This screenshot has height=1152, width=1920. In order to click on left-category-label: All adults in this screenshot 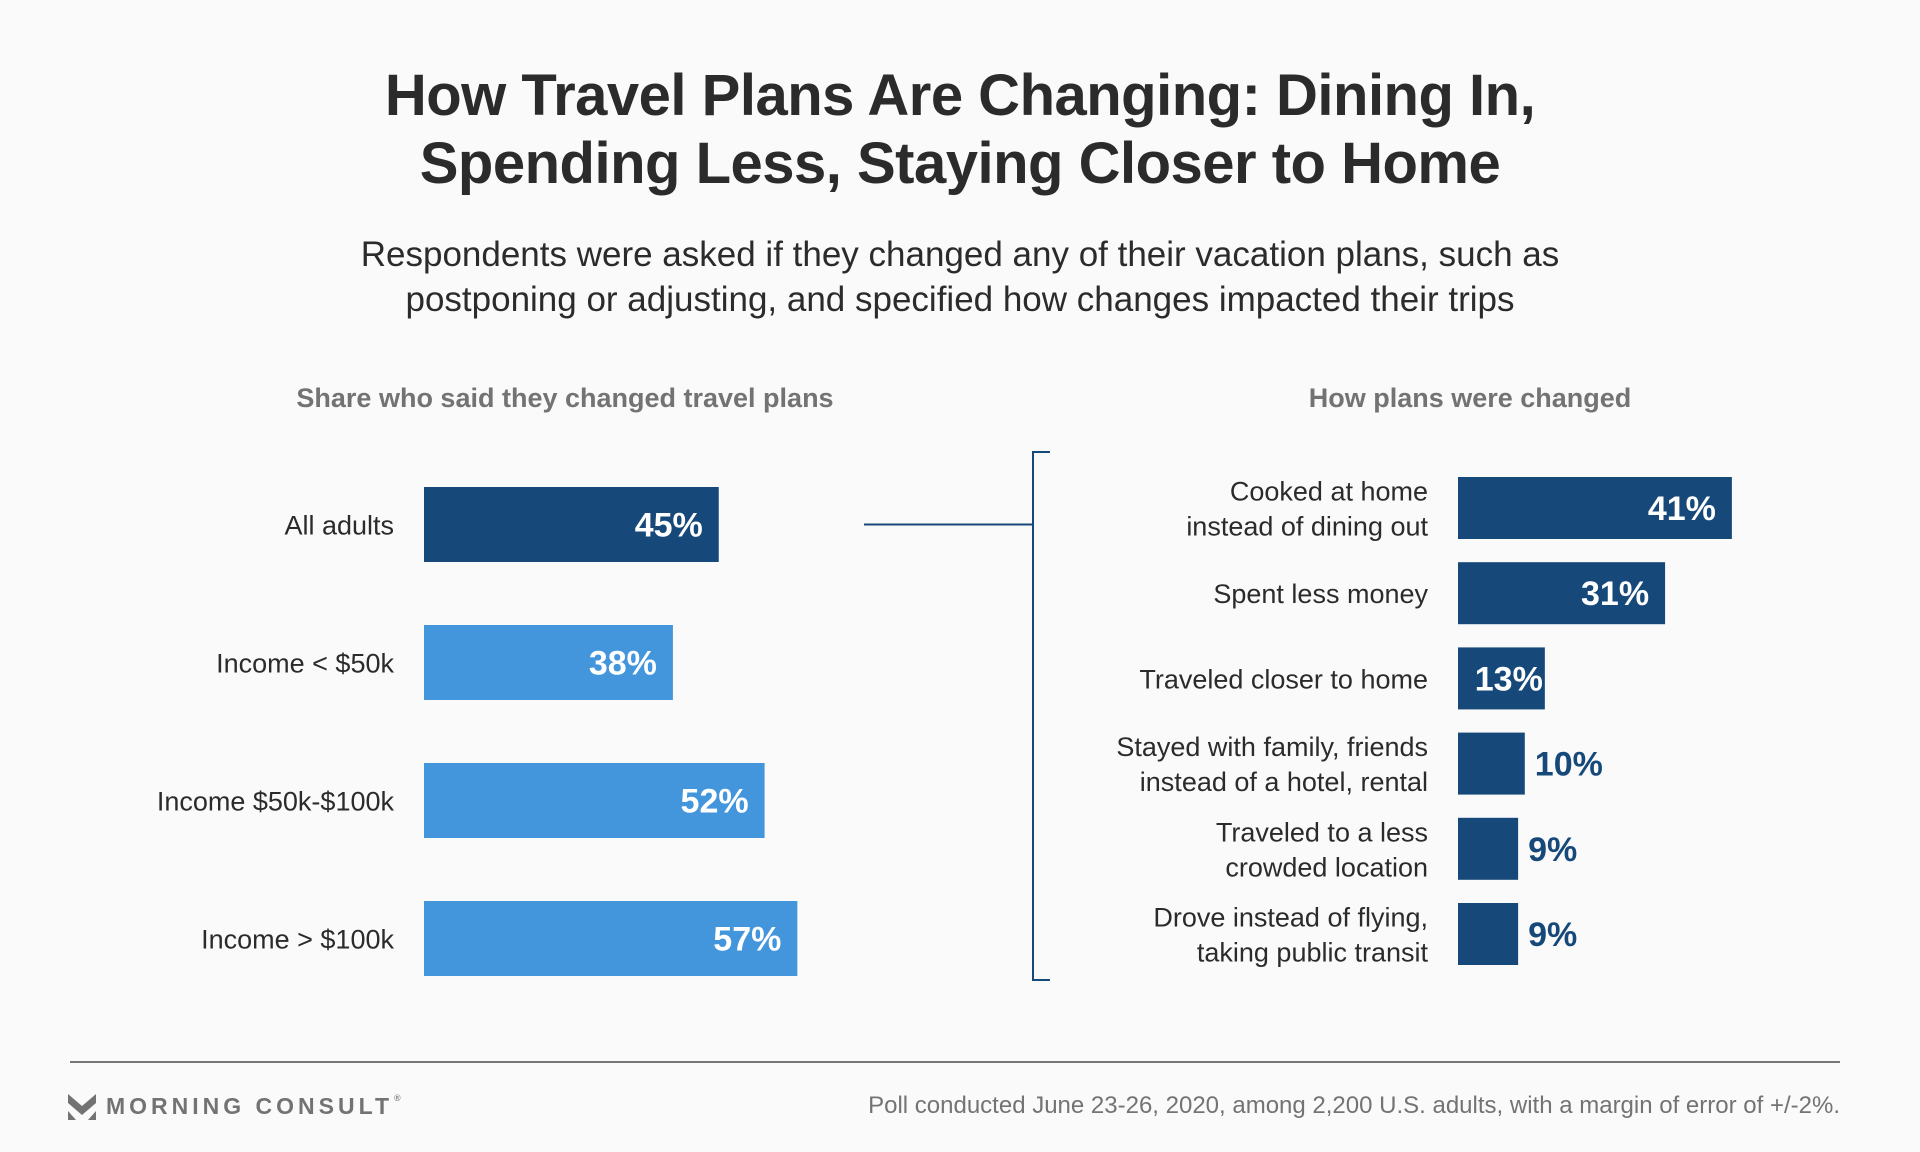, I will do `click(339, 526)`.